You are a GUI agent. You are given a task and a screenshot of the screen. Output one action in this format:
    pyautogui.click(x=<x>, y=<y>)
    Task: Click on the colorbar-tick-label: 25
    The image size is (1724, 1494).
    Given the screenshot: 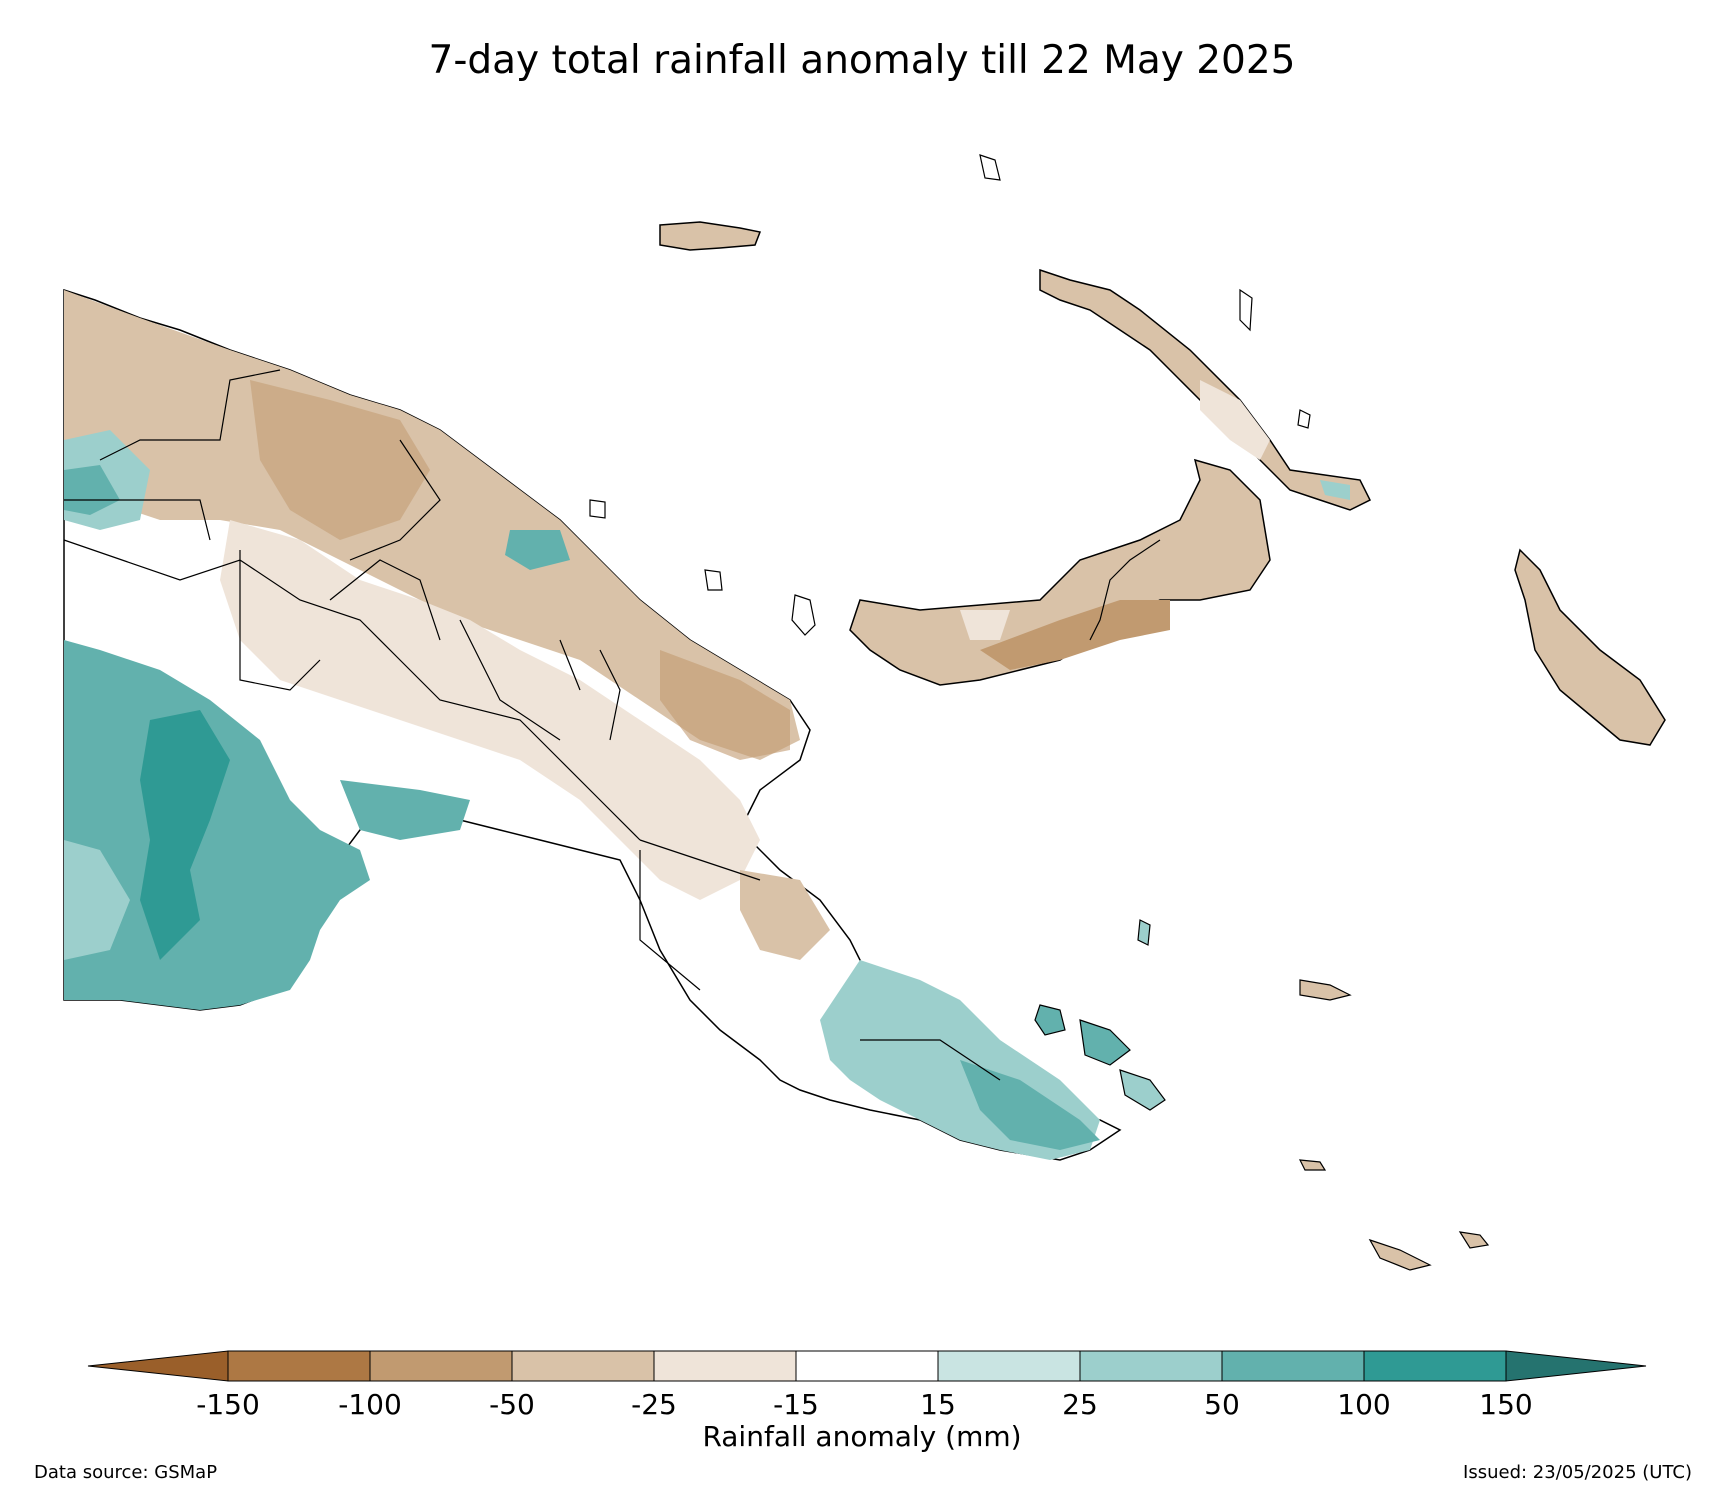 What is the action you would take?
    pyautogui.click(x=1080, y=1404)
    